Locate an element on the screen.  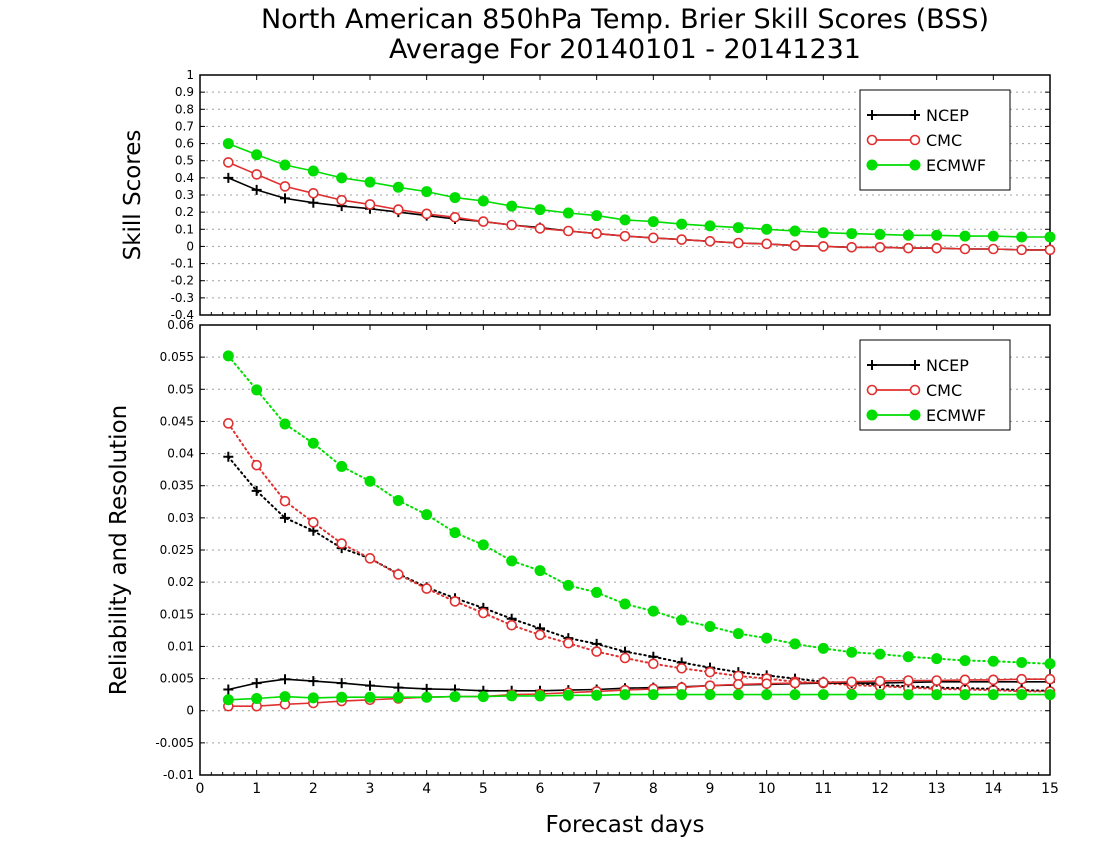
x-tick-label: 2 is located at coordinates (313, 789).